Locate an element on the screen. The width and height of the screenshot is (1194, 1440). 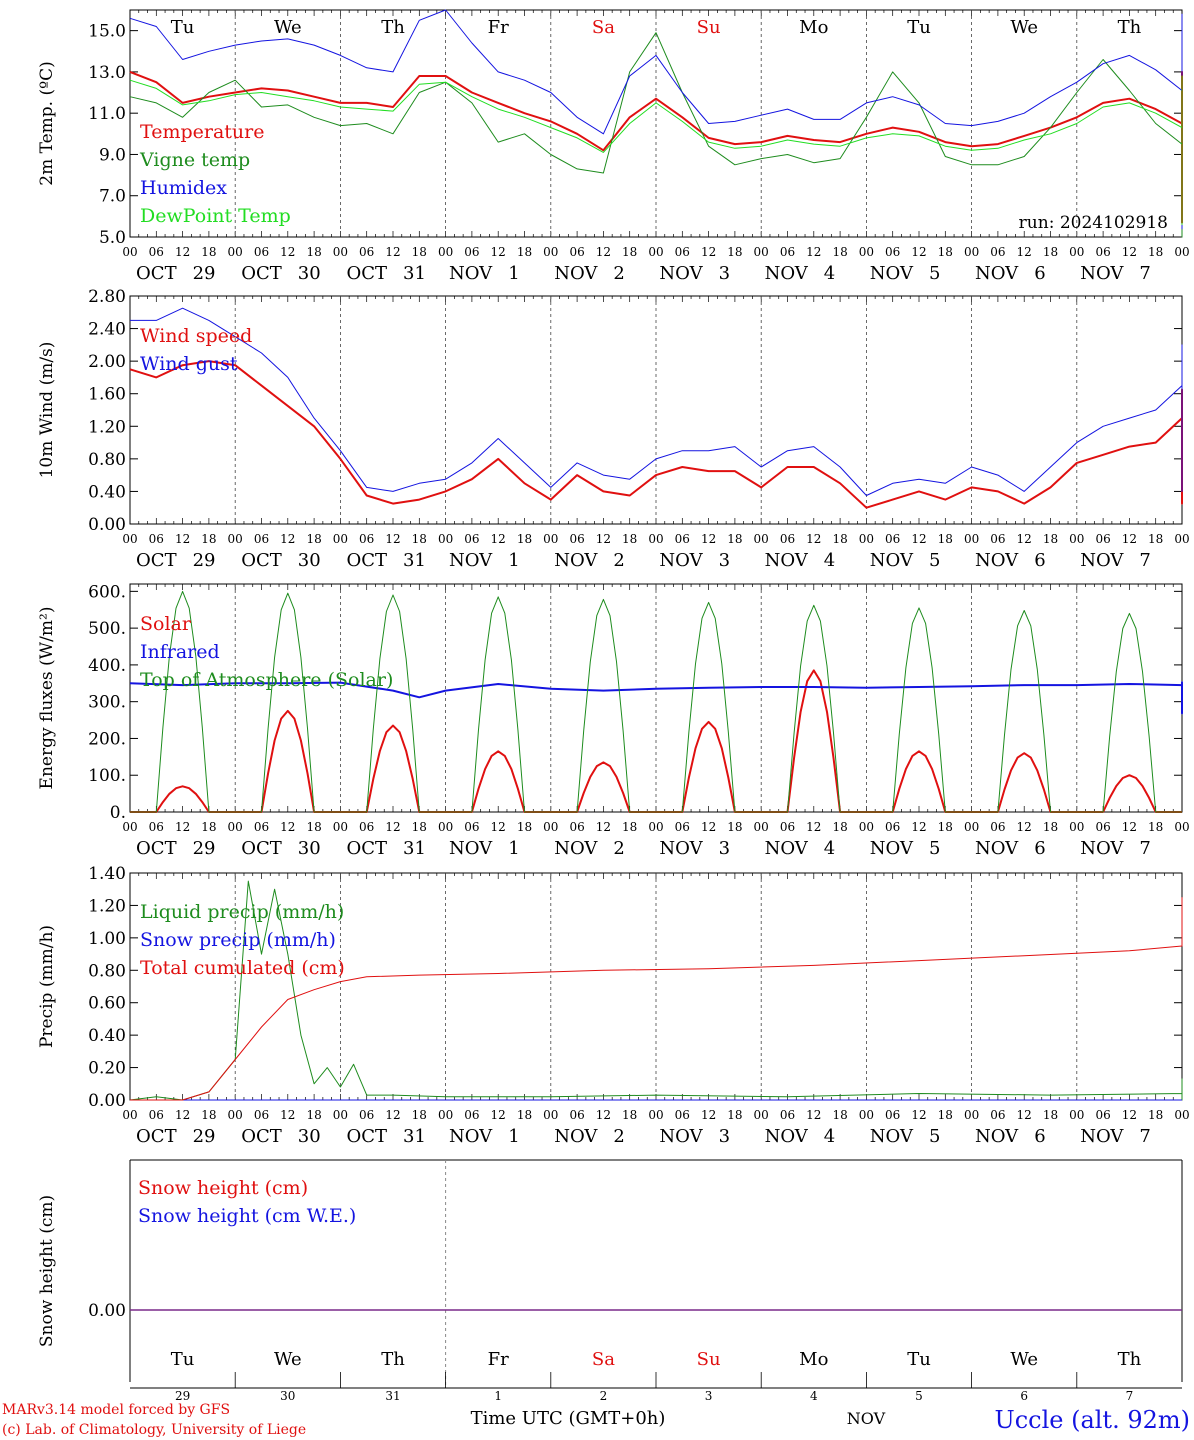
date-day-label: 7 is located at coordinates (1144, 560).